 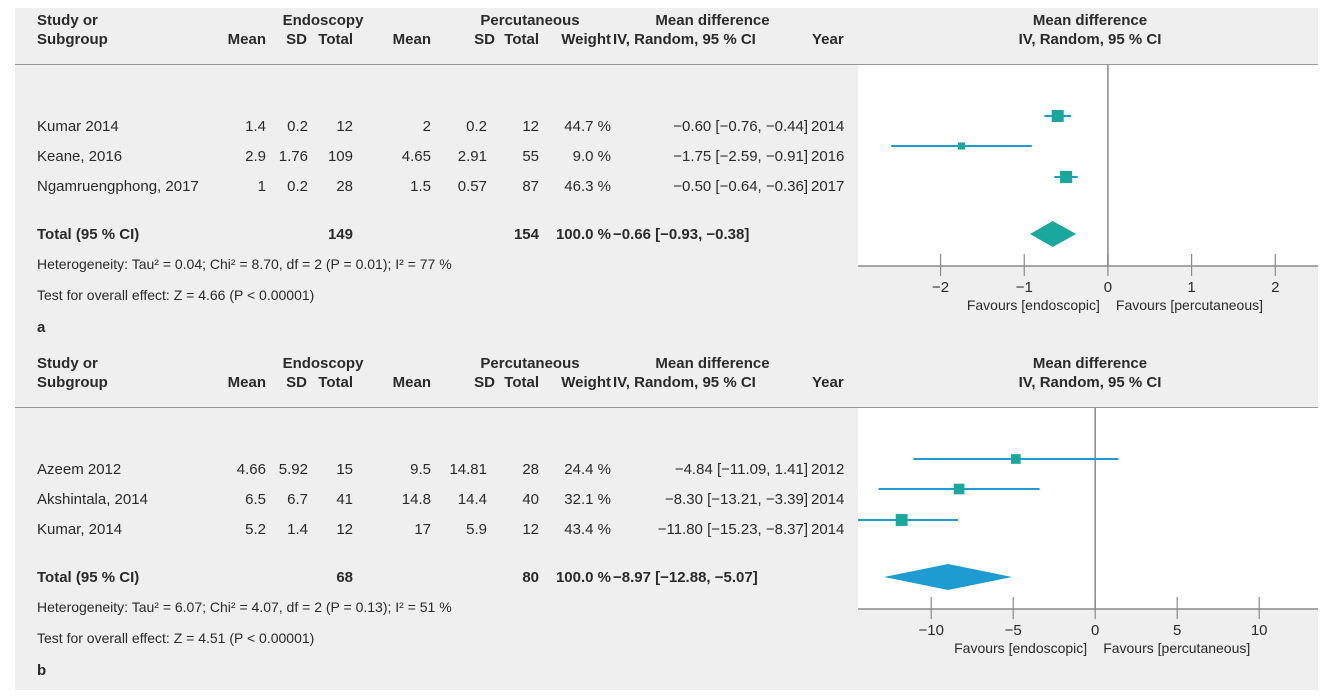 I want to click on study-name: Keane, 2016, so click(x=80, y=156).